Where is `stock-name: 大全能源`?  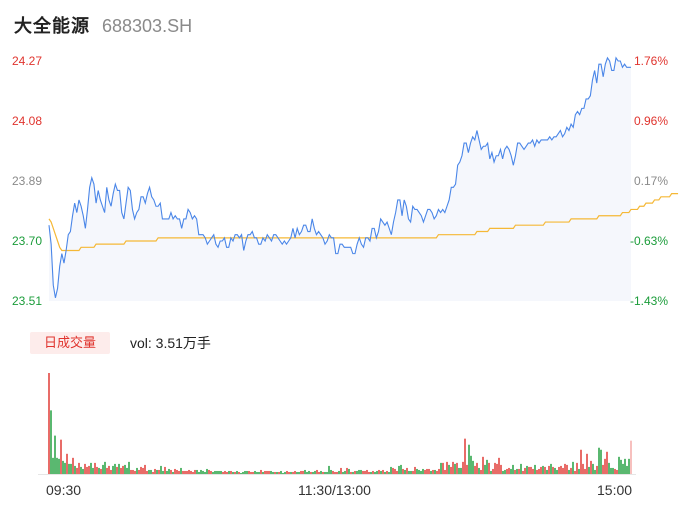 stock-name: 大全能源 is located at coordinates (52, 26).